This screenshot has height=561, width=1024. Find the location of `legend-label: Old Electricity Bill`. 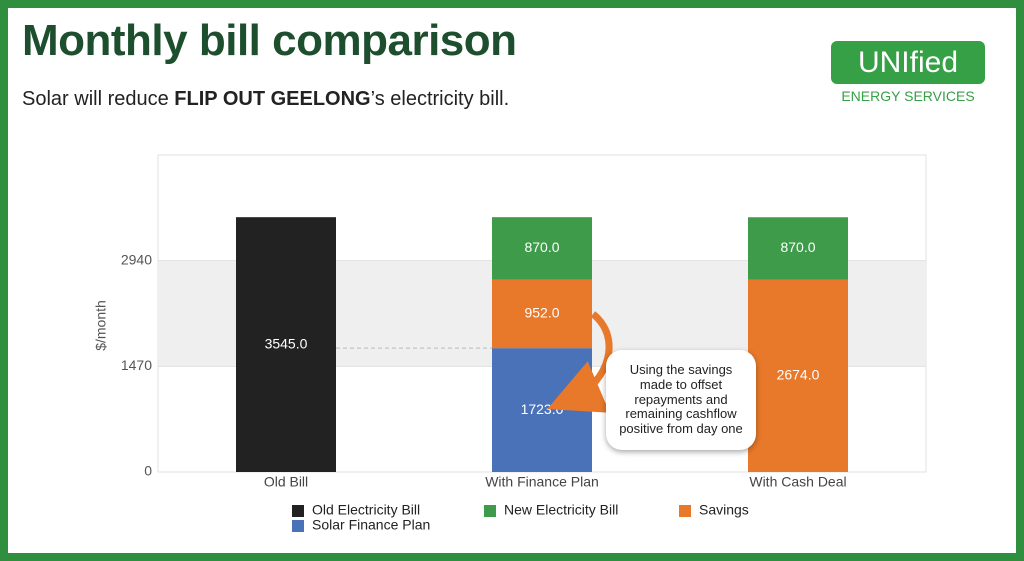

legend-label: Old Electricity Bill is located at coordinates (366, 510).